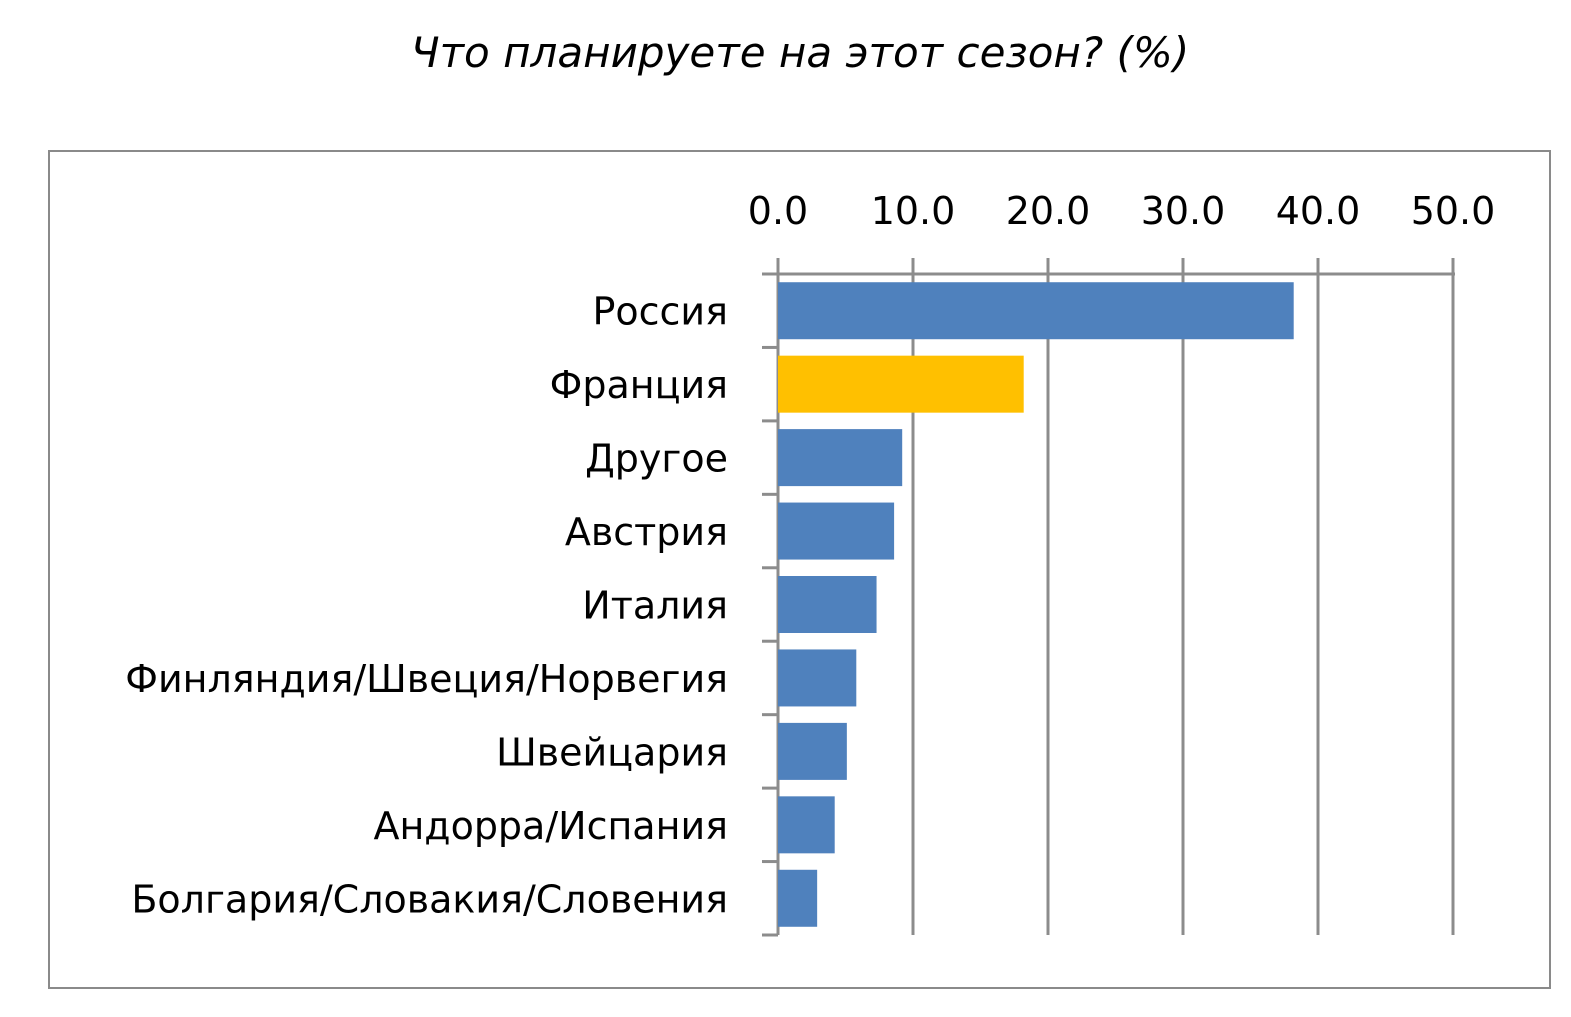 This screenshot has height=1017, width=1571. What do you see at coordinates (655, 606) in the screenshot?
I see `category-label-5: Италия` at bounding box center [655, 606].